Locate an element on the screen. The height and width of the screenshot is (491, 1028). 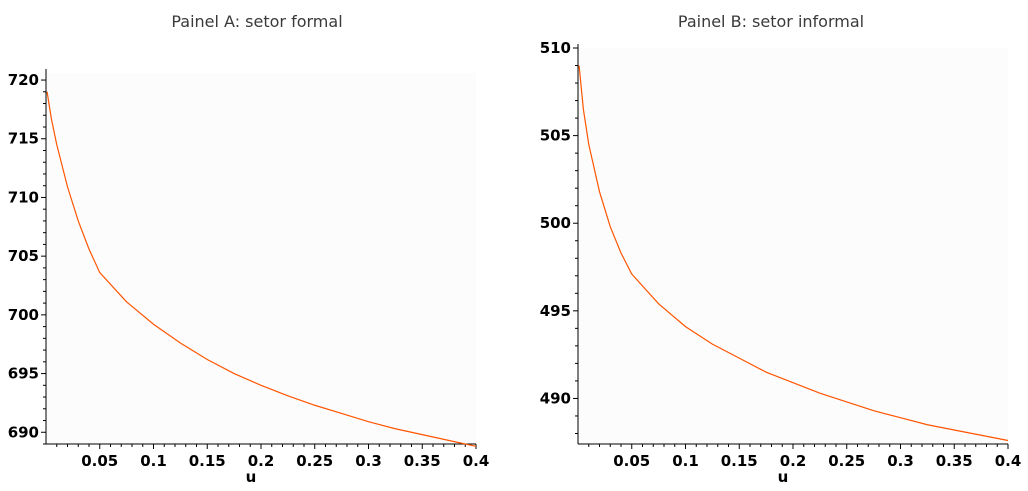
chart-title: Painel B: setor informal is located at coordinates (771, 21).